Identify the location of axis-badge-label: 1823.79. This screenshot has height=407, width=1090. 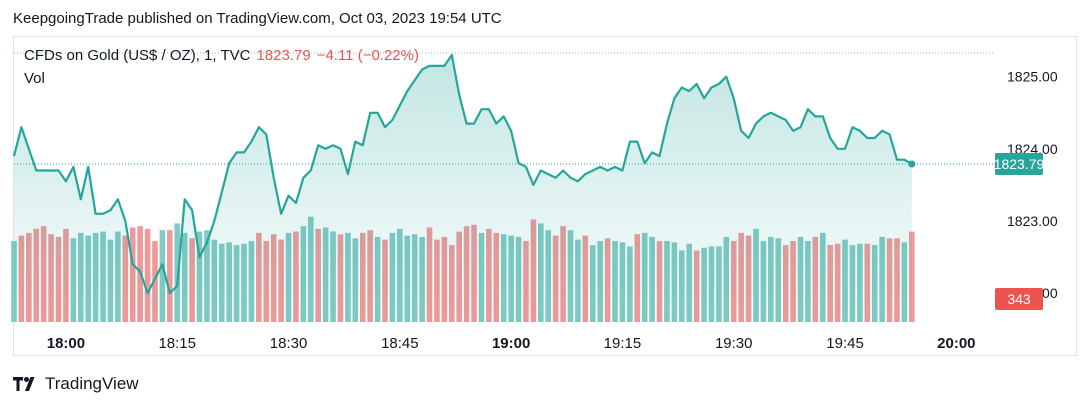
(1019, 164).